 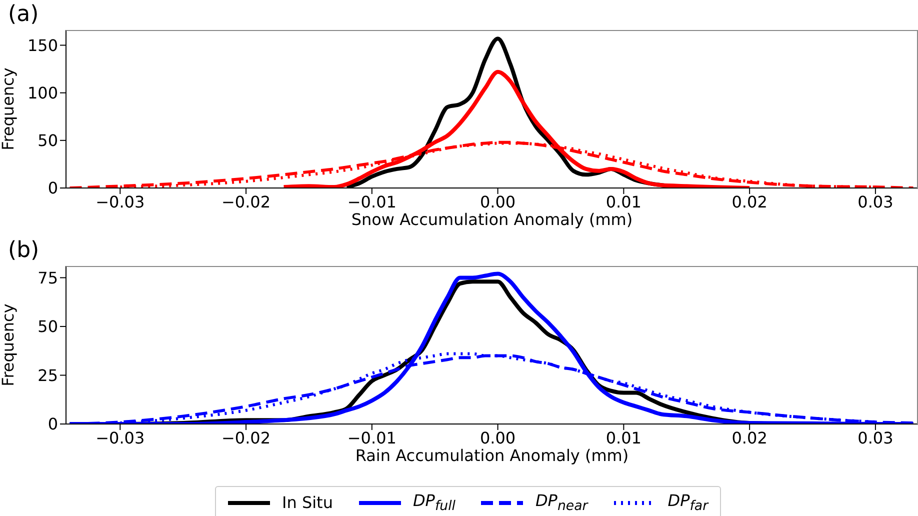 What do you see at coordinates (561, 502) in the screenshot?
I see `legend-label: DP$_{near}$` at bounding box center [561, 502].